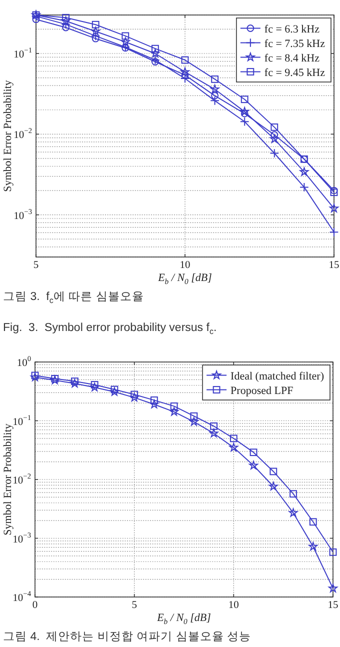 Image resolution: width=340 pixels, height=647 pixels. I want to click on caption: Fig. 3. Symbol error probability versus f$_{c}$., so click(110, 329).